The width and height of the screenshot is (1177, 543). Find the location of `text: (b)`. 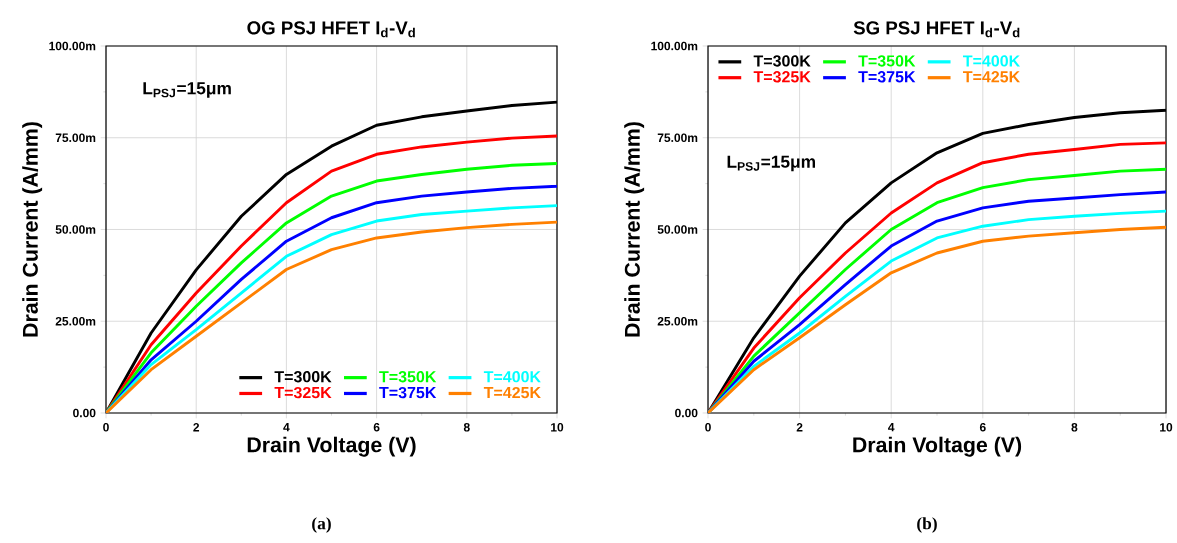

text: (b) is located at coordinates (927, 525).